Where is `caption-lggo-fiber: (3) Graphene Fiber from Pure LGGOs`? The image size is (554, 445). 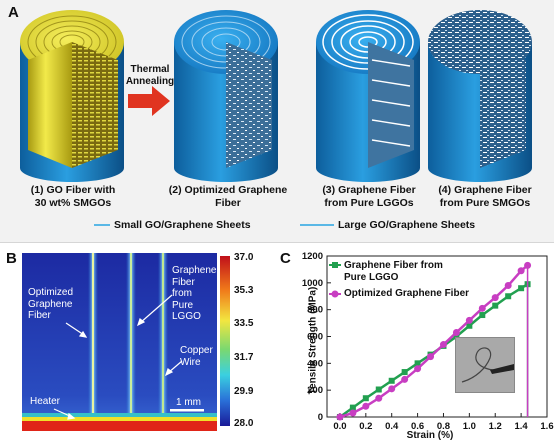
caption-lggo-fiber: (3) Graphene Fiber from Pure LGGOs is located at coordinates (369, 196).